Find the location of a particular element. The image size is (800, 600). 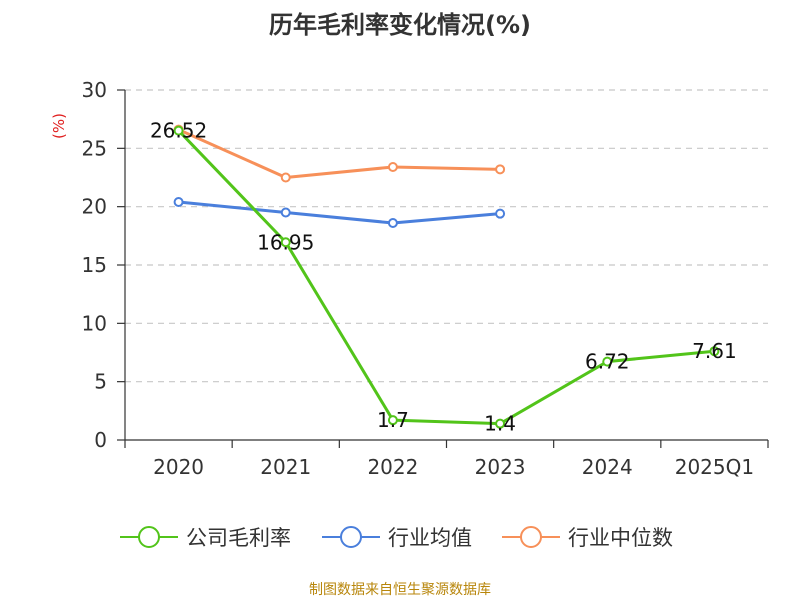

y-tick-label: 5 is located at coordinates (100, 382).